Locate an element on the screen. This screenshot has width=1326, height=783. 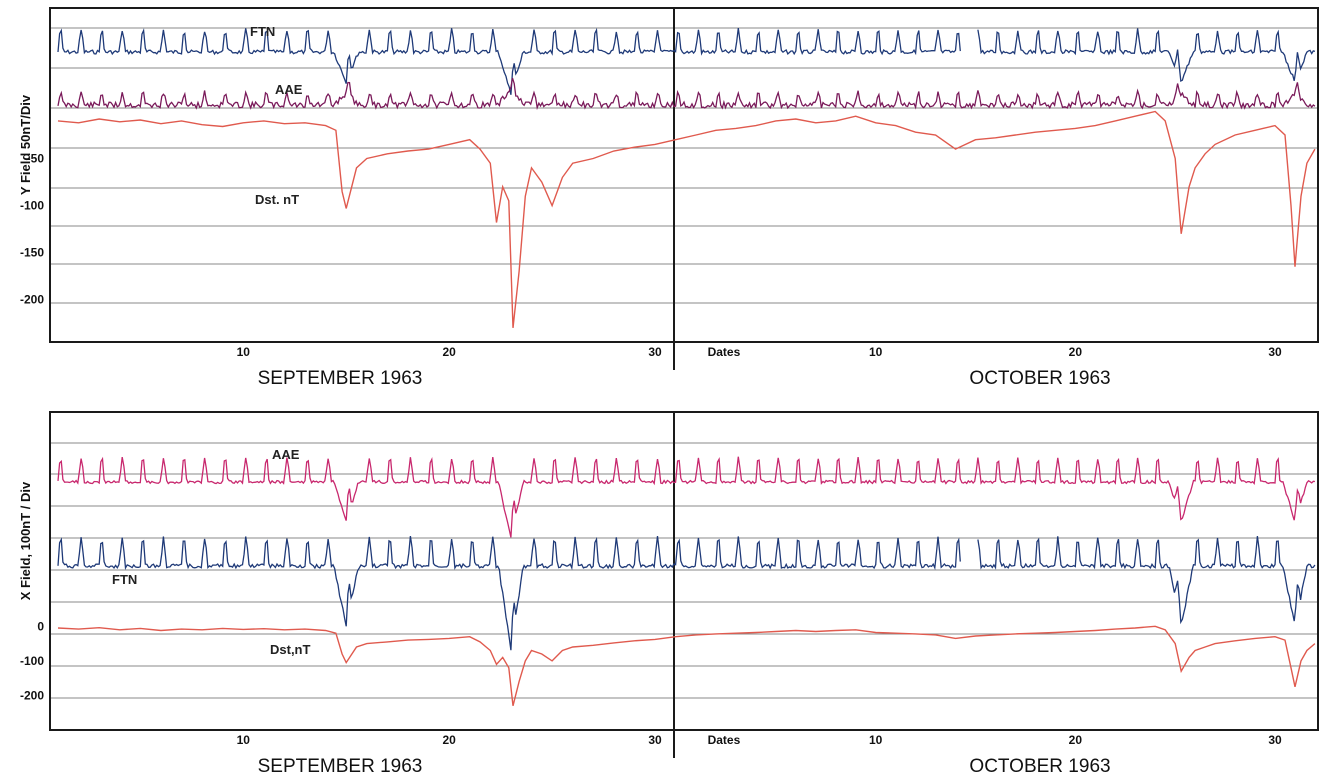
y-tick-label: -150 is located at coordinates (32, 253).